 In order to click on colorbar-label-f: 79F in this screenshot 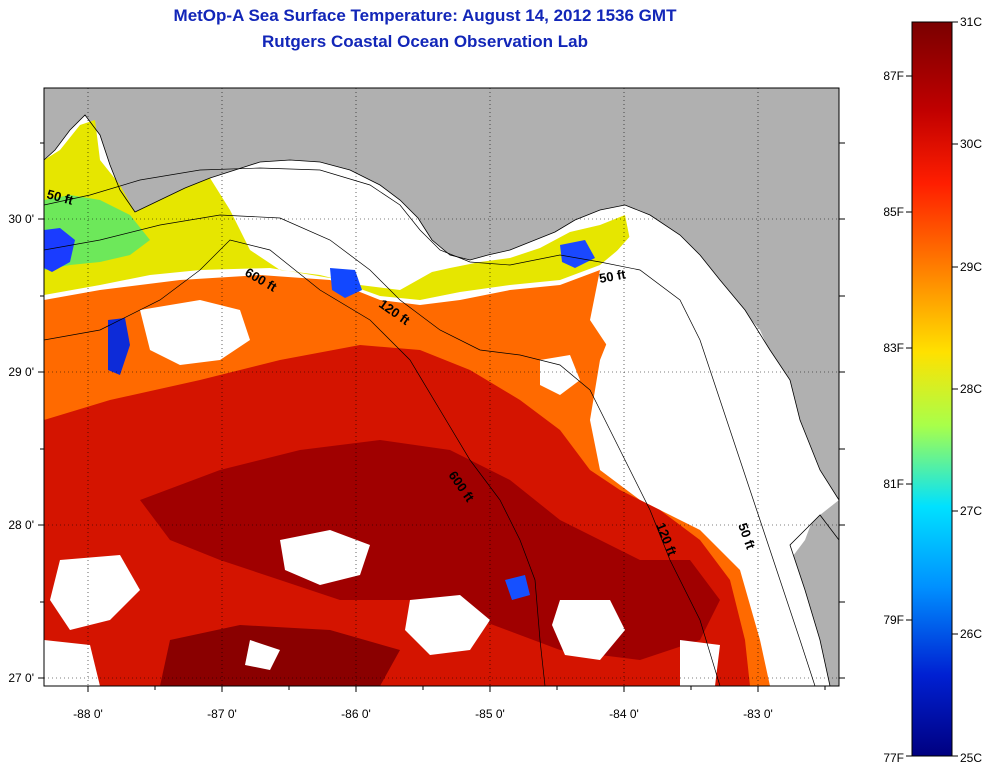, I will do `click(893, 620)`.